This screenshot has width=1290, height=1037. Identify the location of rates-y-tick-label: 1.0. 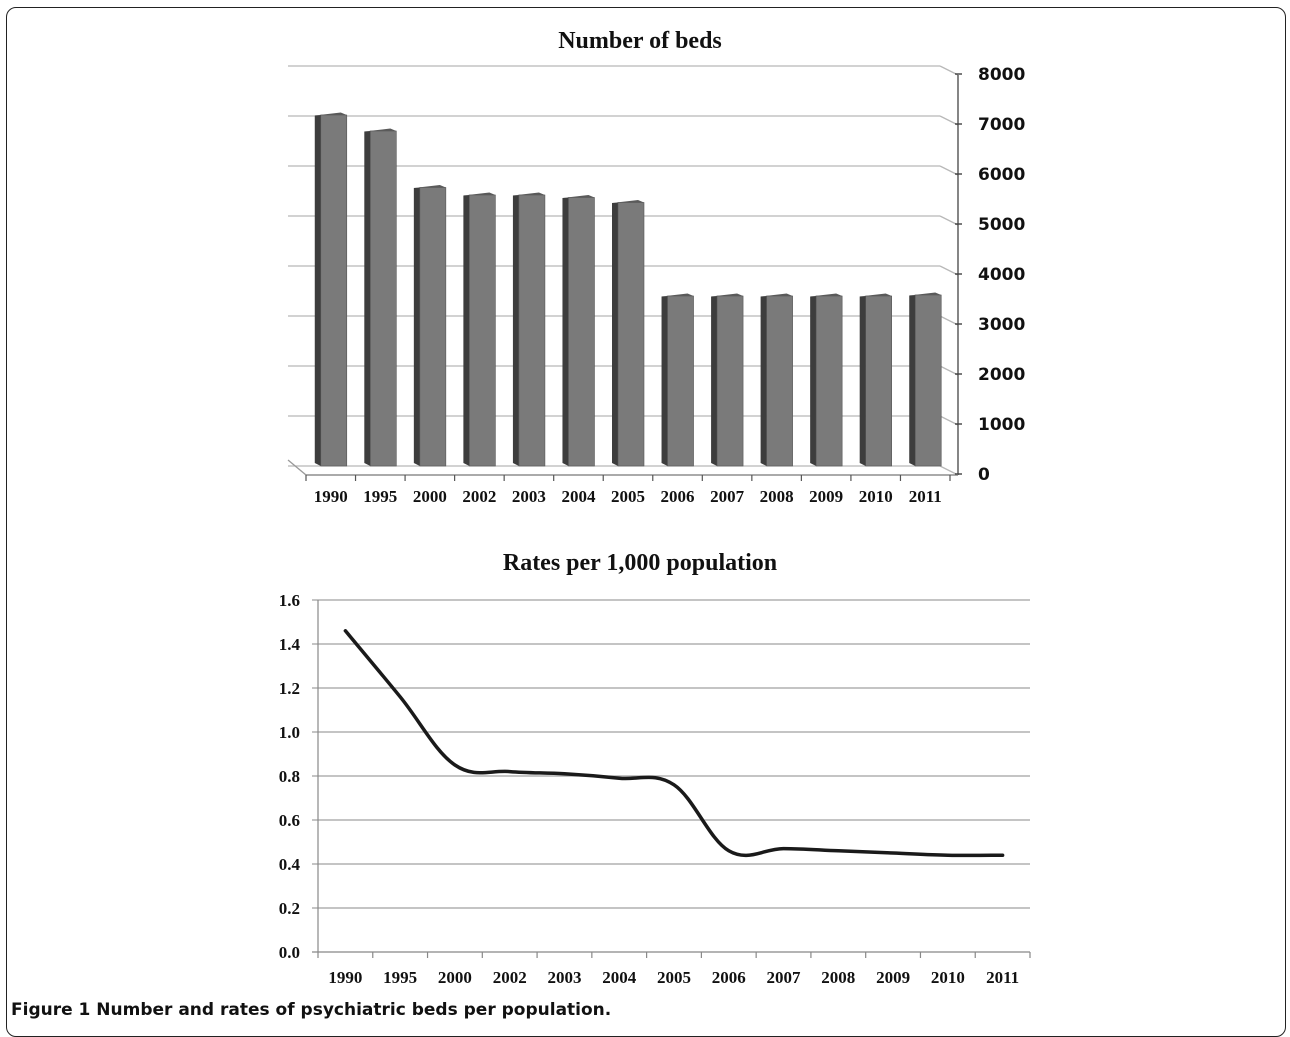
(289, 732).